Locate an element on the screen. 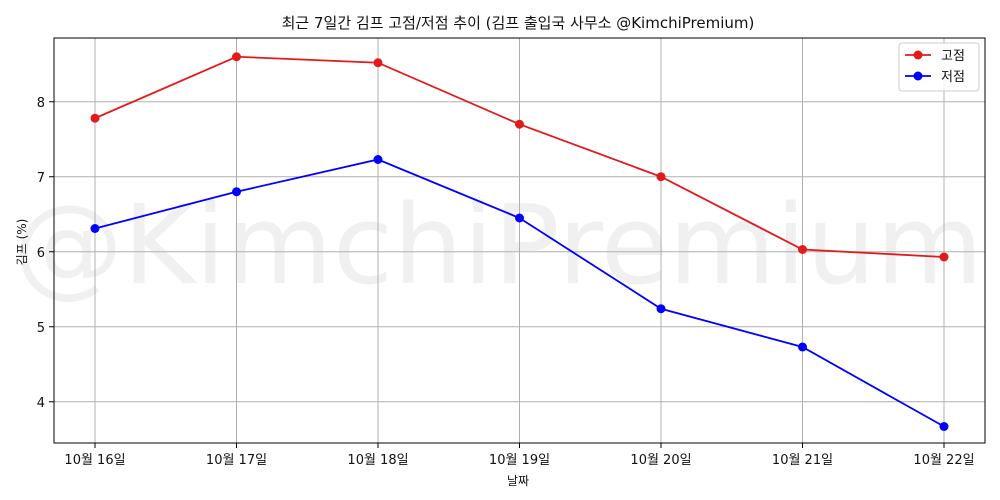 The image size is (1000, 500). legend-box is located at coordinates (939, 67).